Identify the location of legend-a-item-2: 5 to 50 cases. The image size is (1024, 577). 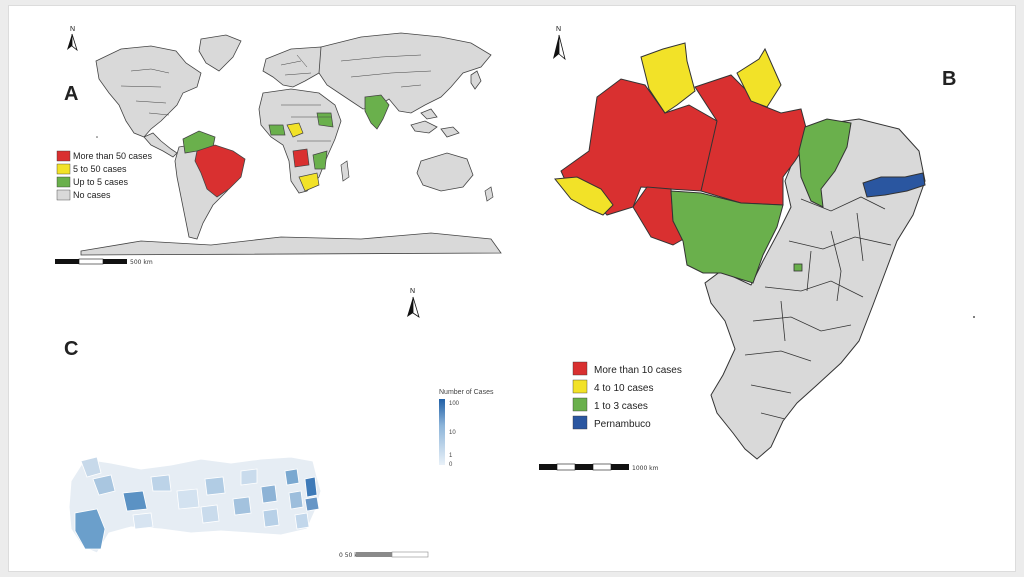
(100, 169).